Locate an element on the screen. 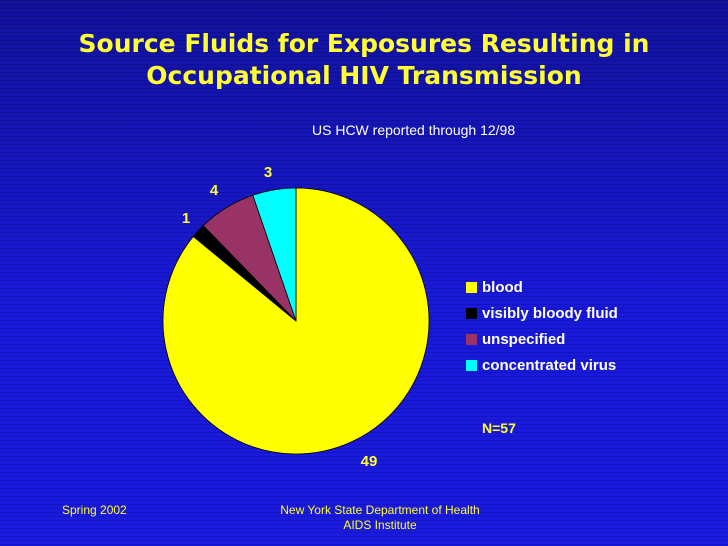  data-label-unspecified: 4 is located at coordinates (214, 190).